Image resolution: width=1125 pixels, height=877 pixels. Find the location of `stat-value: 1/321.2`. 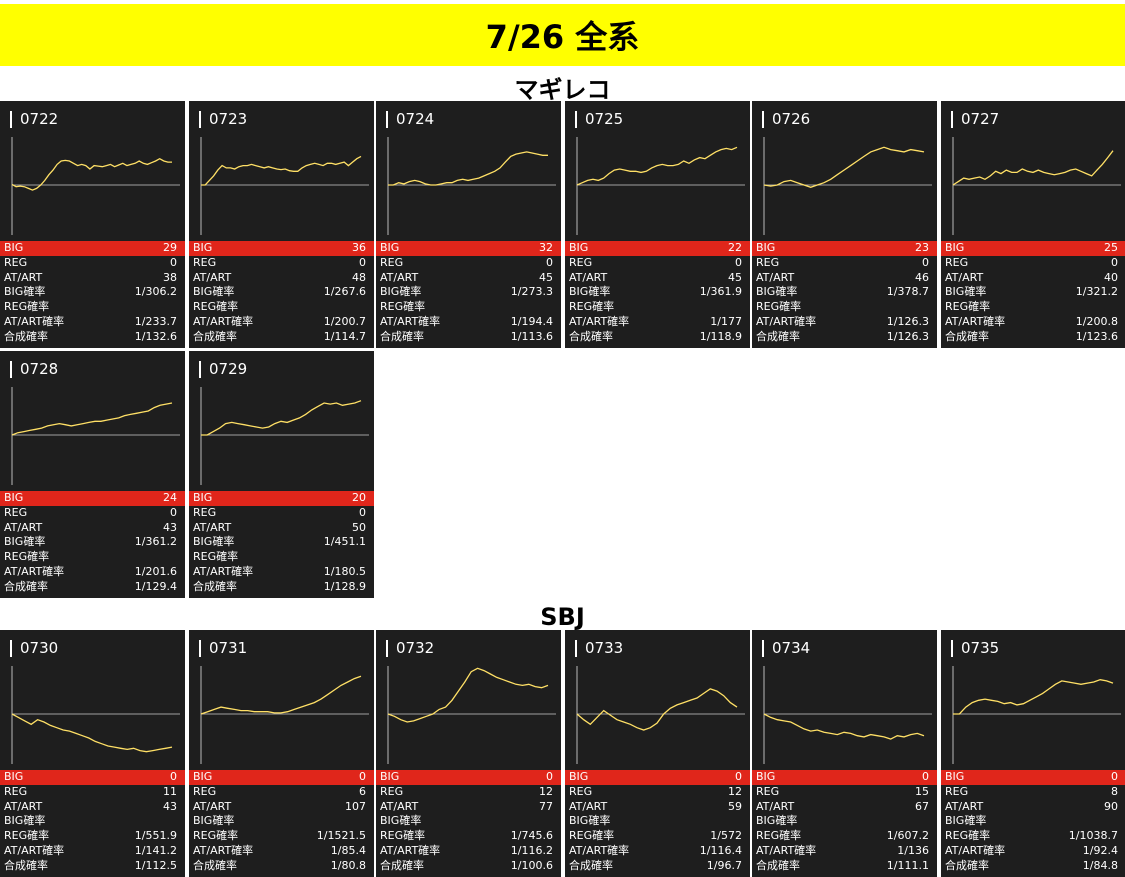

stat-value: 1/321.2 is located at coordinates (1096, 292).